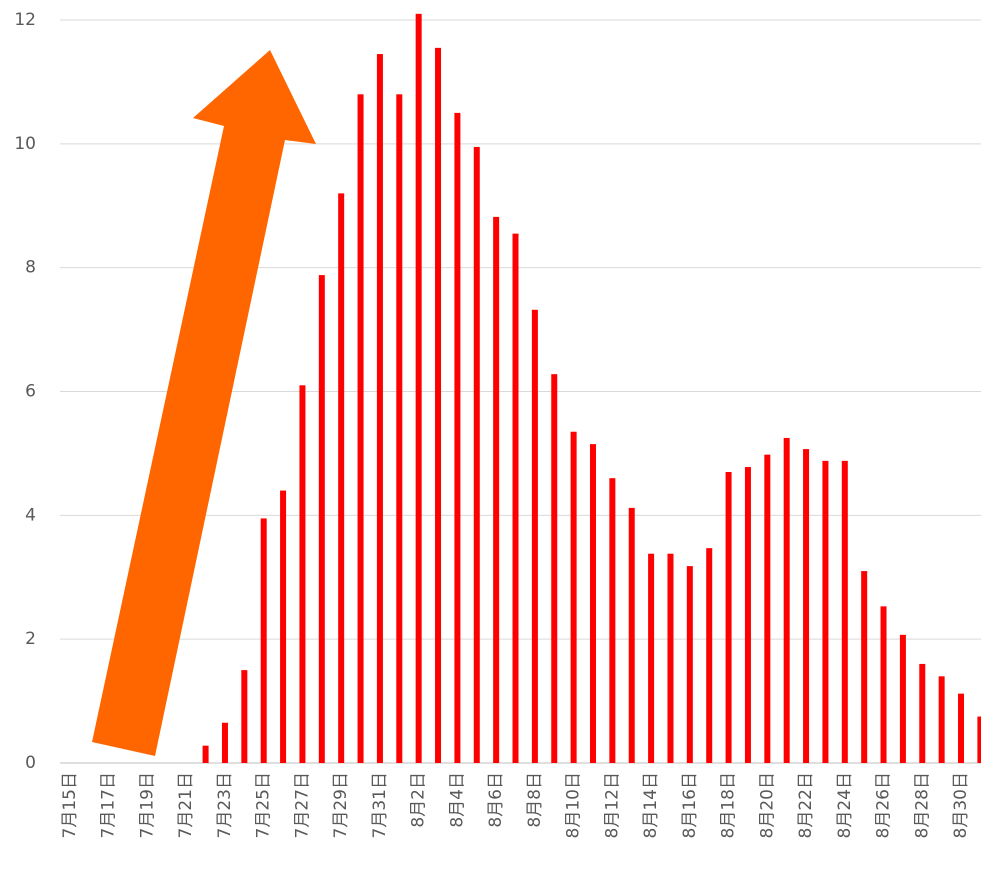 The height and width of the screenshot is (872, 981). What do you see at coordinates (806, 805) in the screenshot?
I see `x-tick-label: 8月22日` at bounding box center [806, 805].